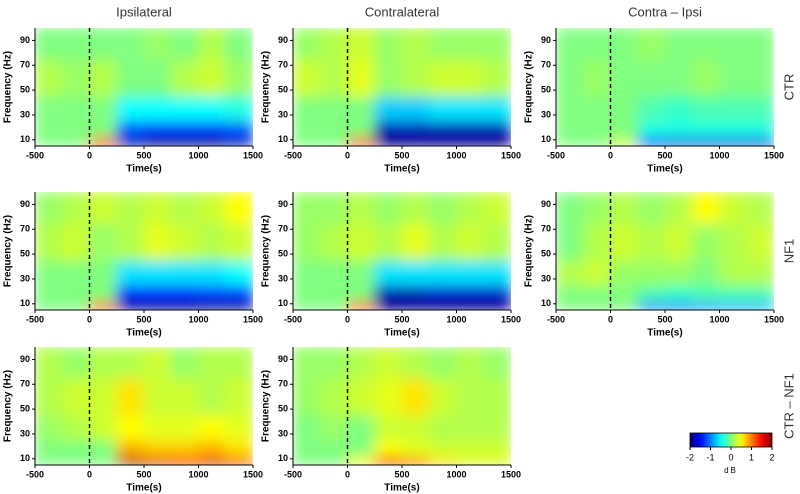 The height and width of the screenshot is (494, 800). What do you see at coordinates (731, 440) in the screenshot?
I see `colorbar` at bounding box center [731, 440].